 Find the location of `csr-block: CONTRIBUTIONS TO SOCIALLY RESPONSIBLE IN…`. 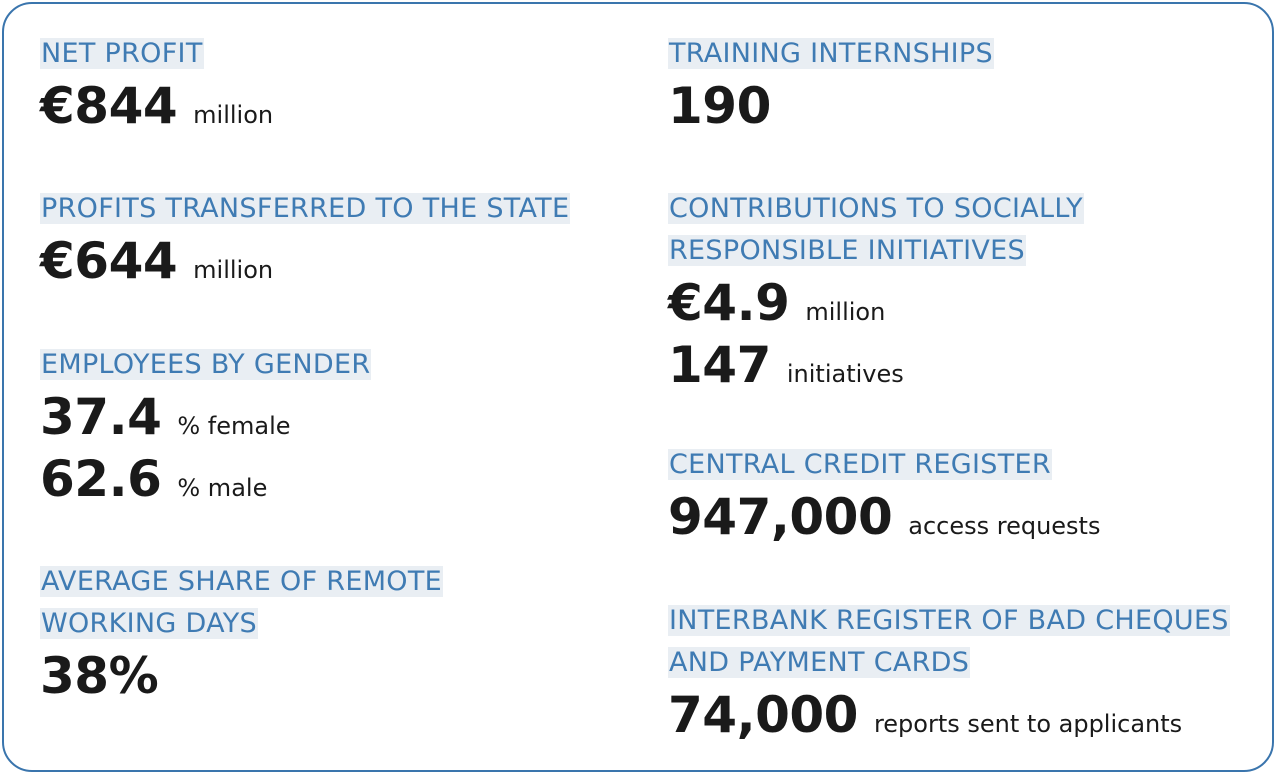

csr-block: CONTRIBUTIONS TO SOCIALLY RESPONSIBLE IN… is located at coordinates (876, 294).